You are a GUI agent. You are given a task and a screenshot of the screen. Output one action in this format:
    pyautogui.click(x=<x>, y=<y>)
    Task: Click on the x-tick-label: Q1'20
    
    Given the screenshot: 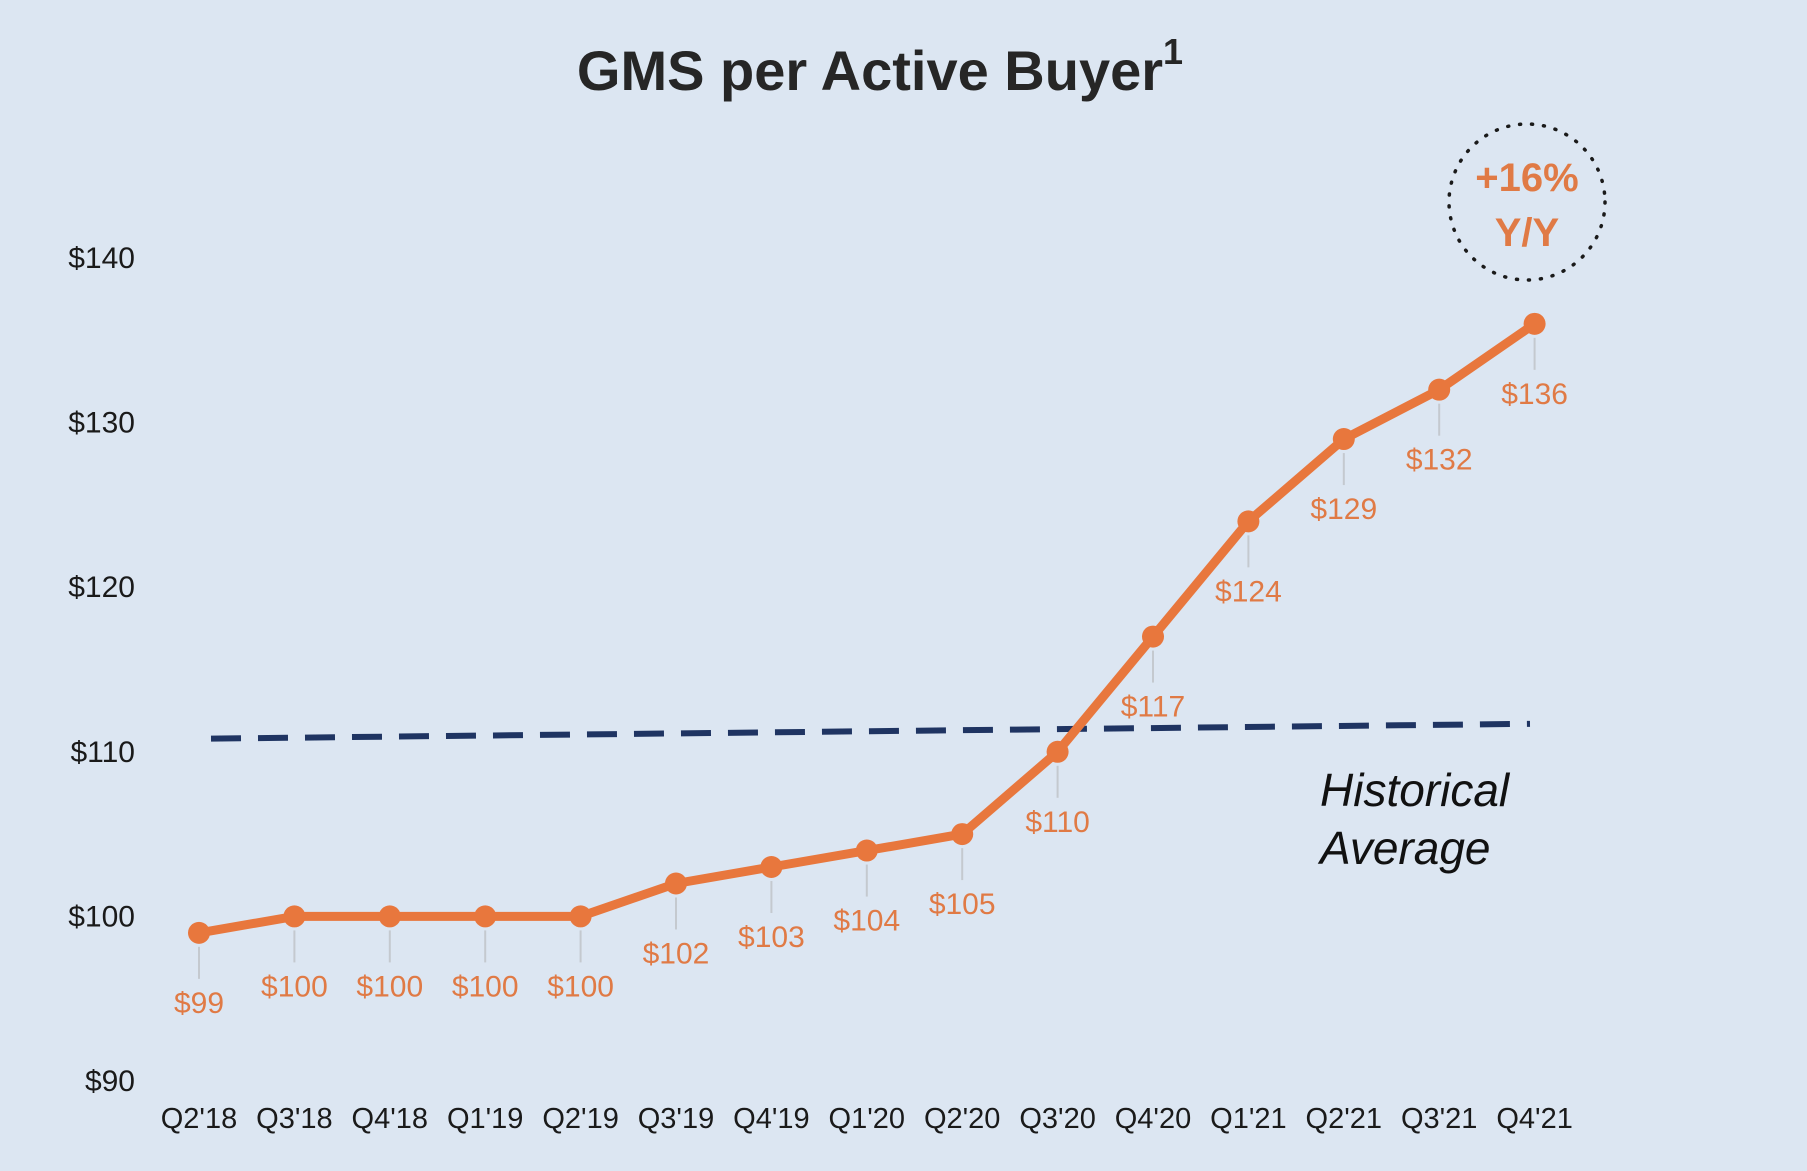 What is the action you would take?
    pyautogui.click(x=867, y=1119)
    